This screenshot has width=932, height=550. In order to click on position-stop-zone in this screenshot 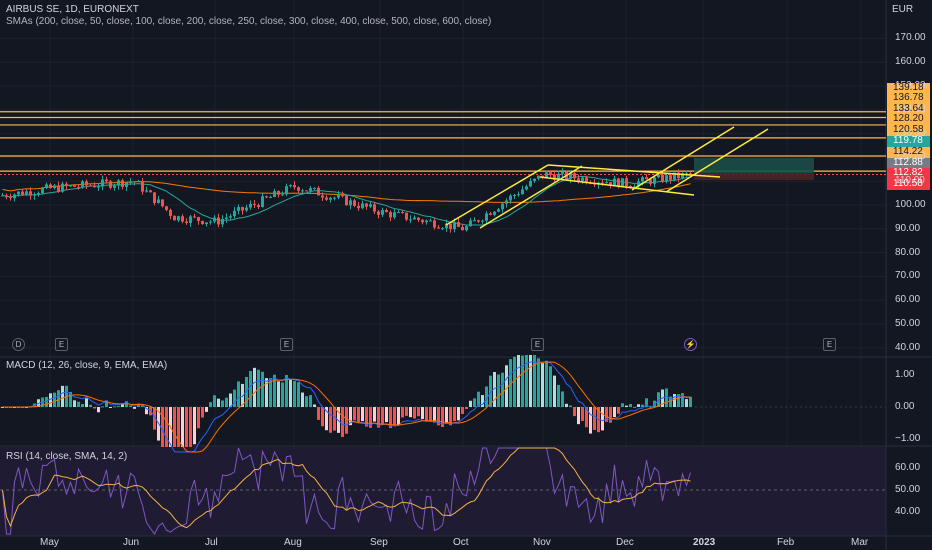, I will do `click(754, 176)`.